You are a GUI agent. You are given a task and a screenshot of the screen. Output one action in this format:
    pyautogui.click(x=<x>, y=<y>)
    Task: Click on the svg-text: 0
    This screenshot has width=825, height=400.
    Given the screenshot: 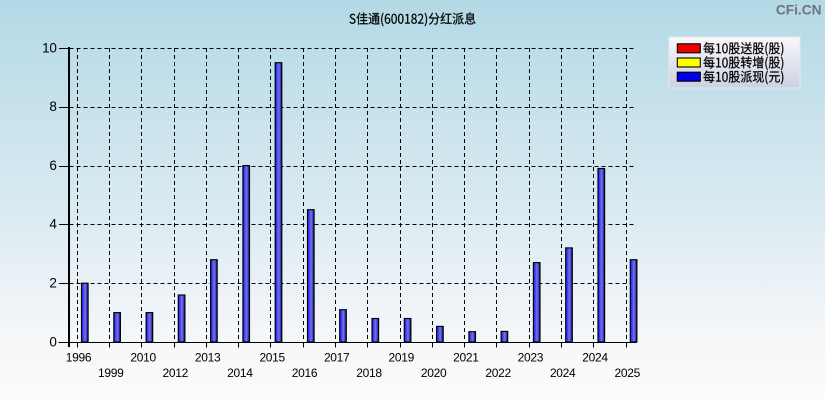 What is the action you would take?
    pyautogui.click(x=52, y=341)
    